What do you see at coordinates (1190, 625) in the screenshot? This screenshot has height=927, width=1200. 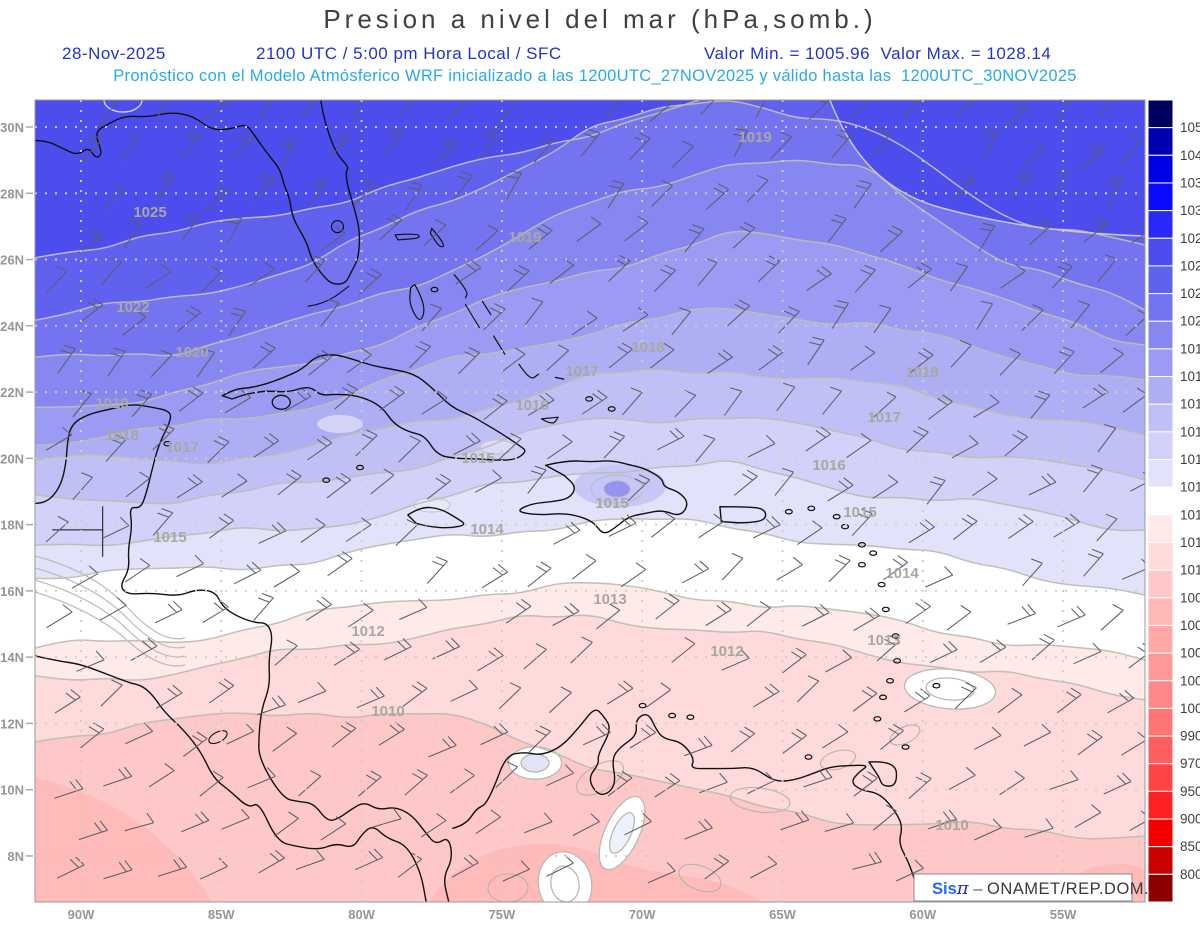 I see `colorbar-label: 1006` at bounding box center [1190, 625].